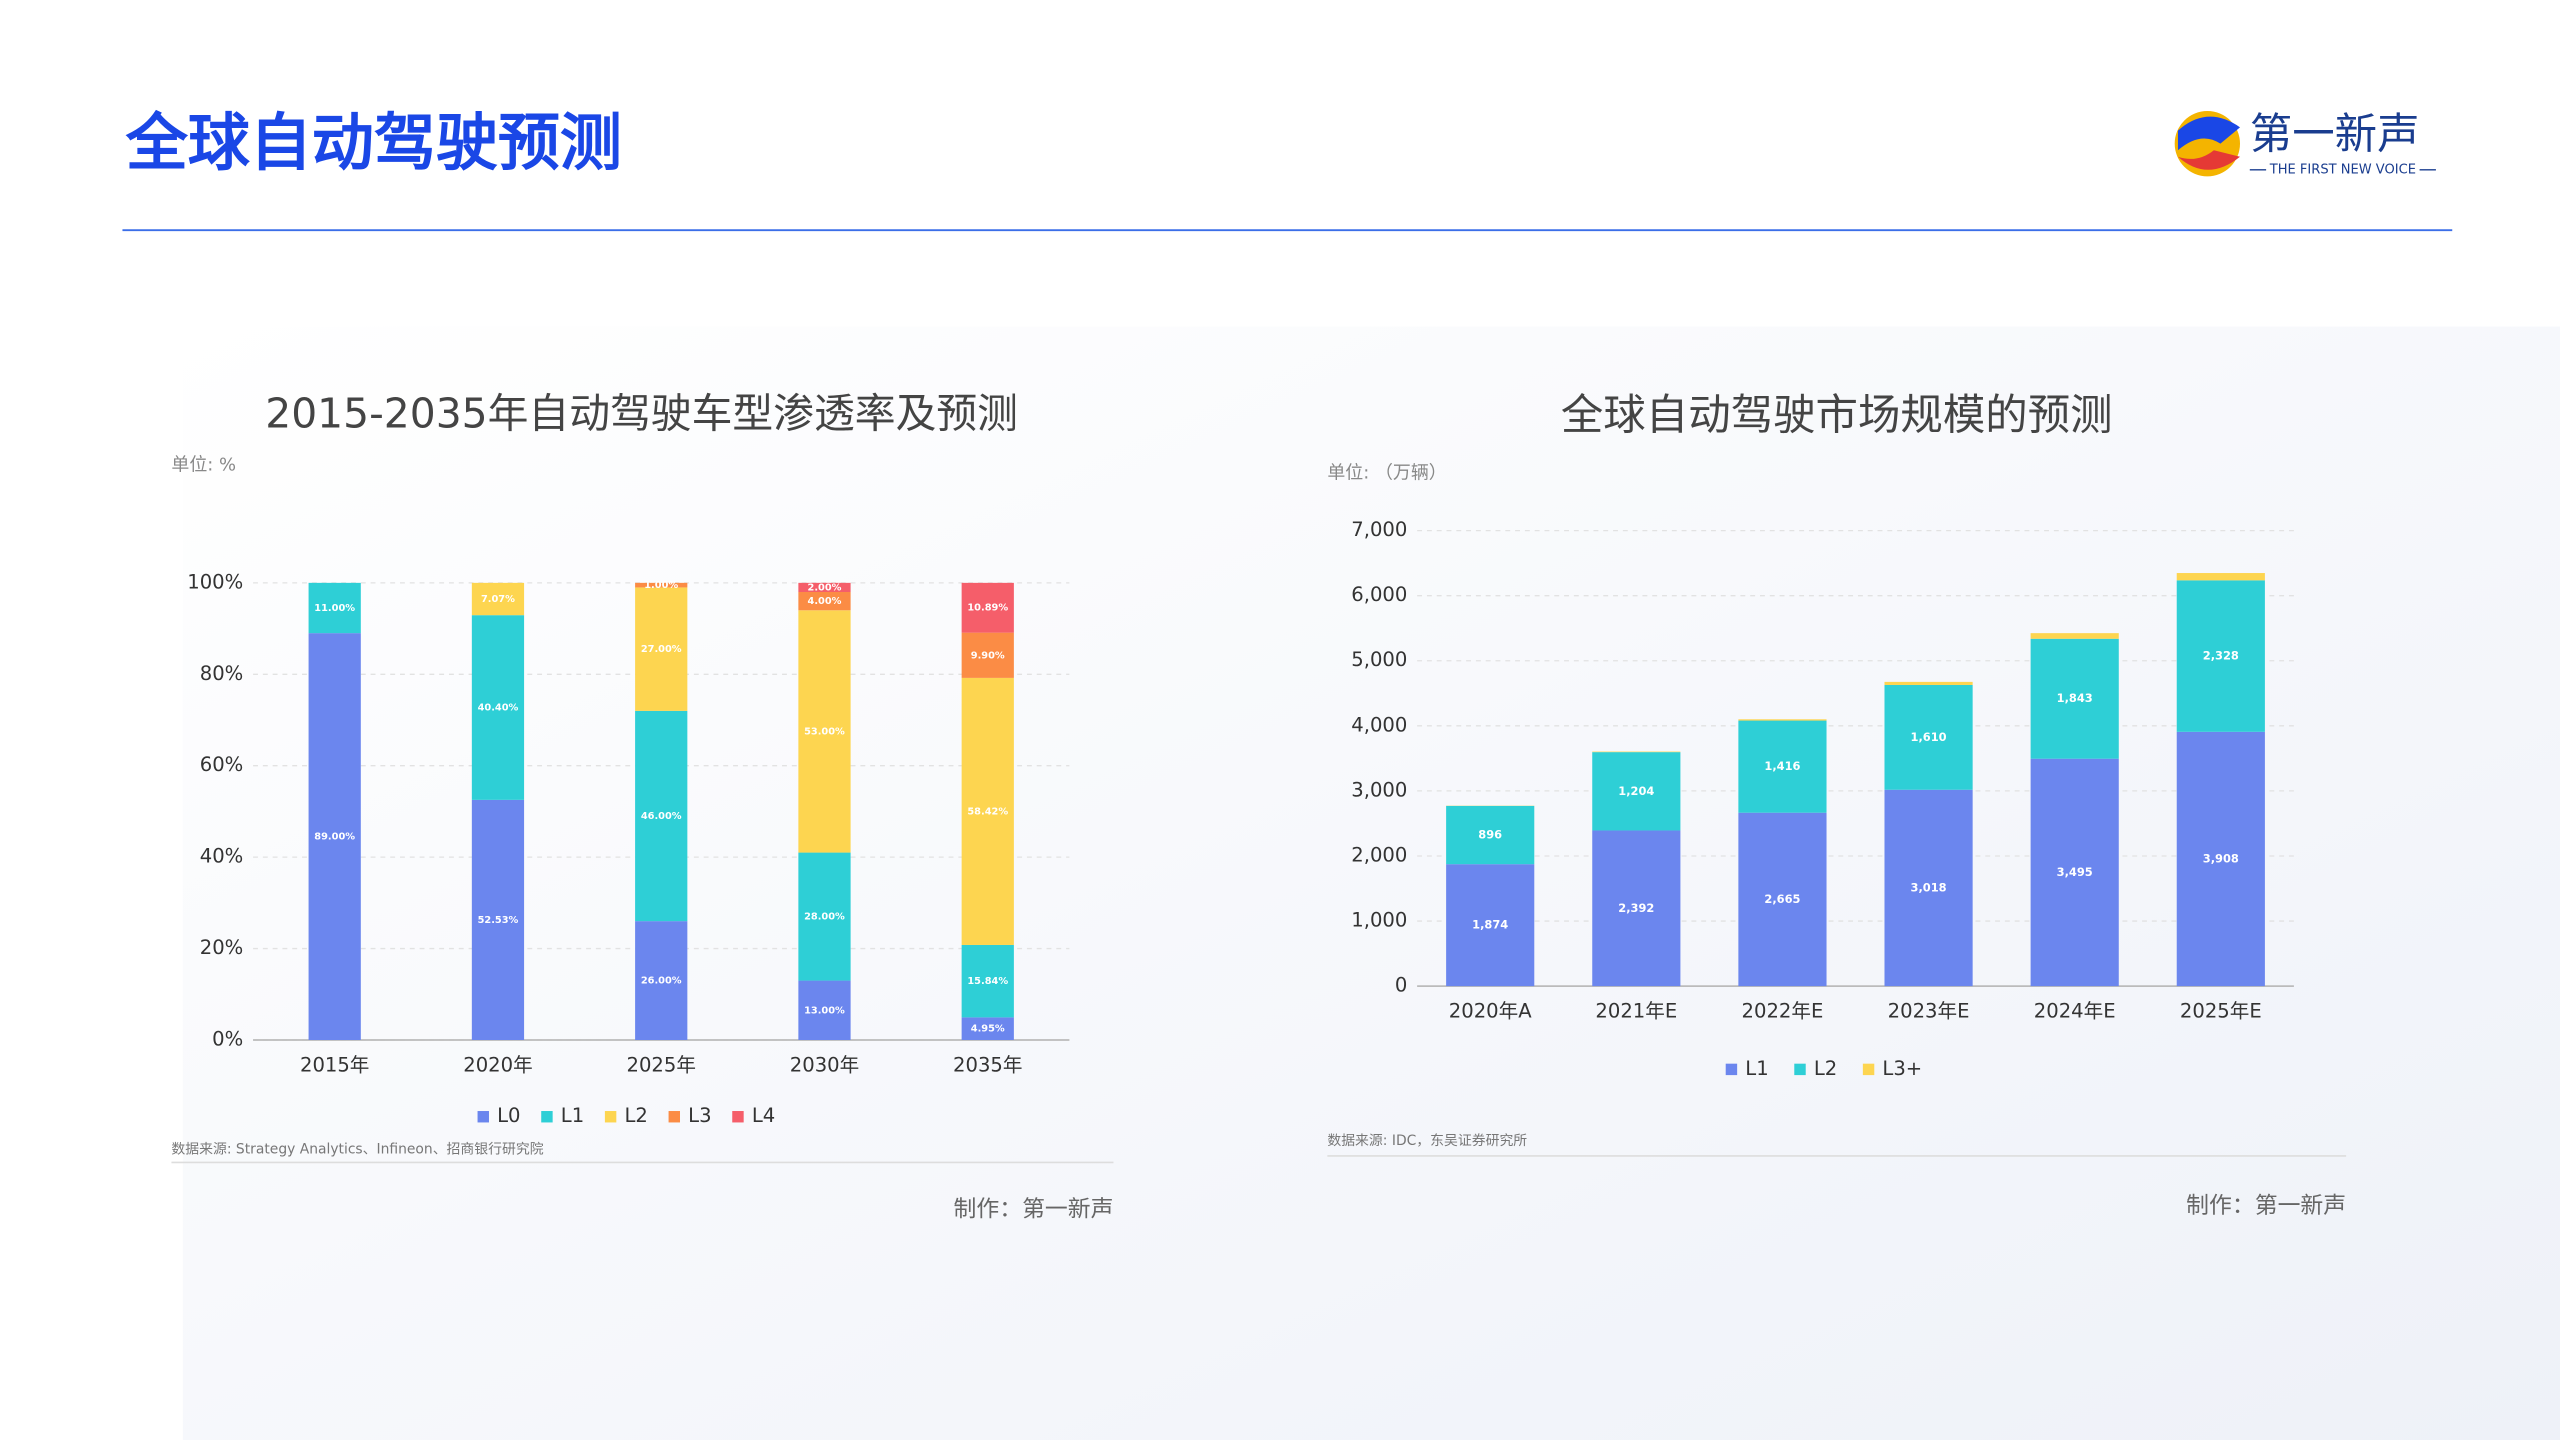  I want to click on y-tick-label: 40%, so click(222, 856).